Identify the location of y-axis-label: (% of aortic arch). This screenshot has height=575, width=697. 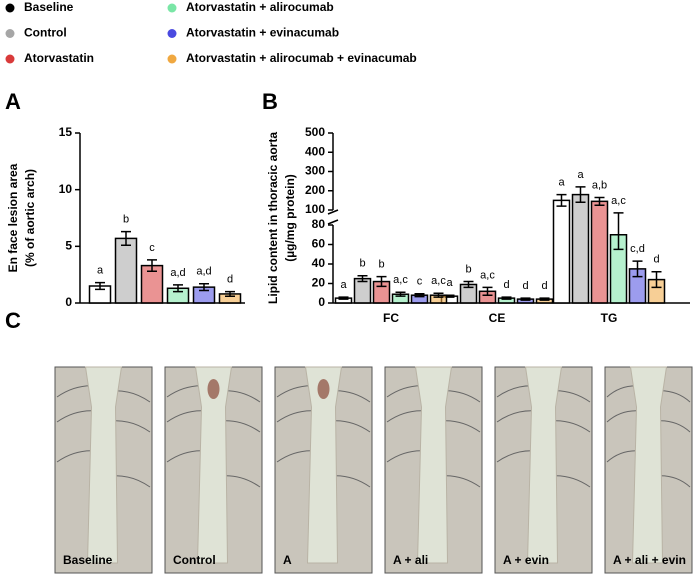
(30, 218).